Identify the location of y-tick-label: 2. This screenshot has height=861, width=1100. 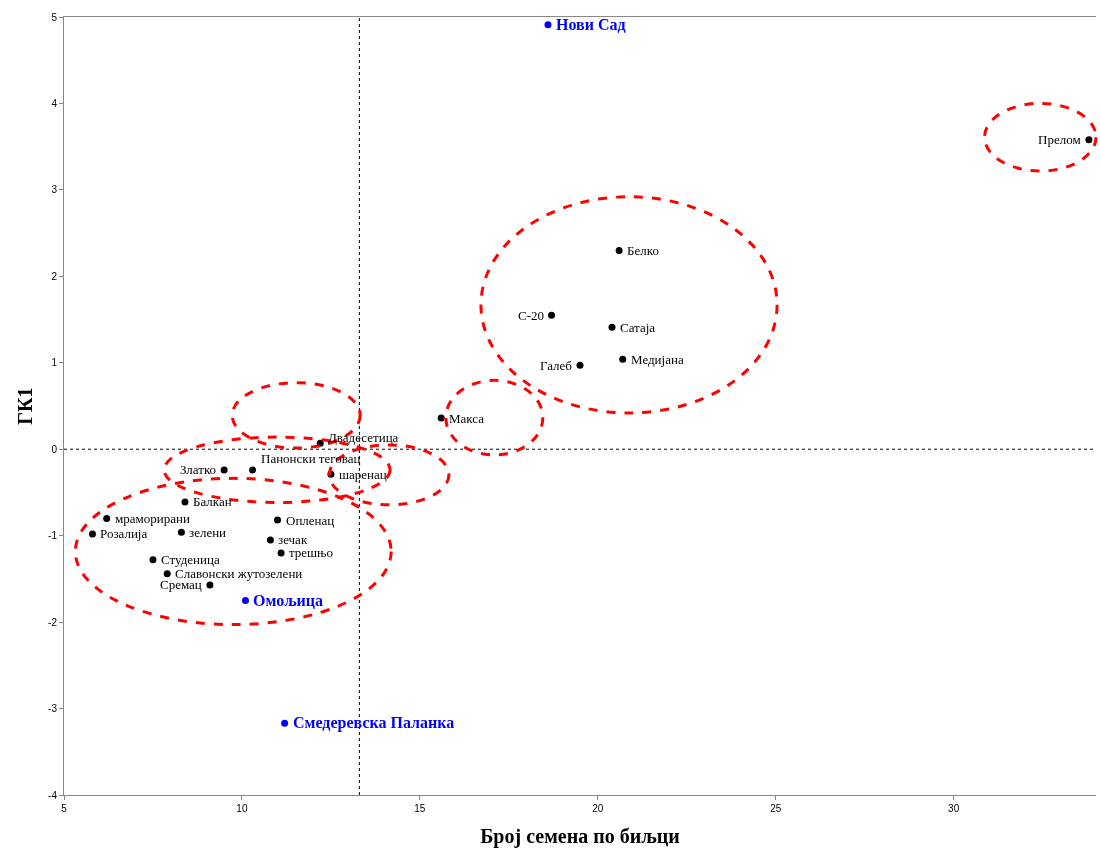
(54, 276).